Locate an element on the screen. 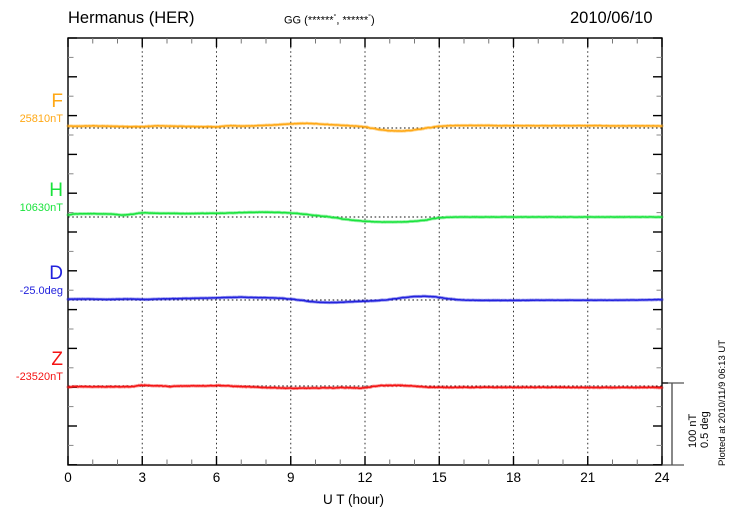 The height and width of the screenshot is (520, 730). x-tick-label: 6 is located at coordinates (216, 477).